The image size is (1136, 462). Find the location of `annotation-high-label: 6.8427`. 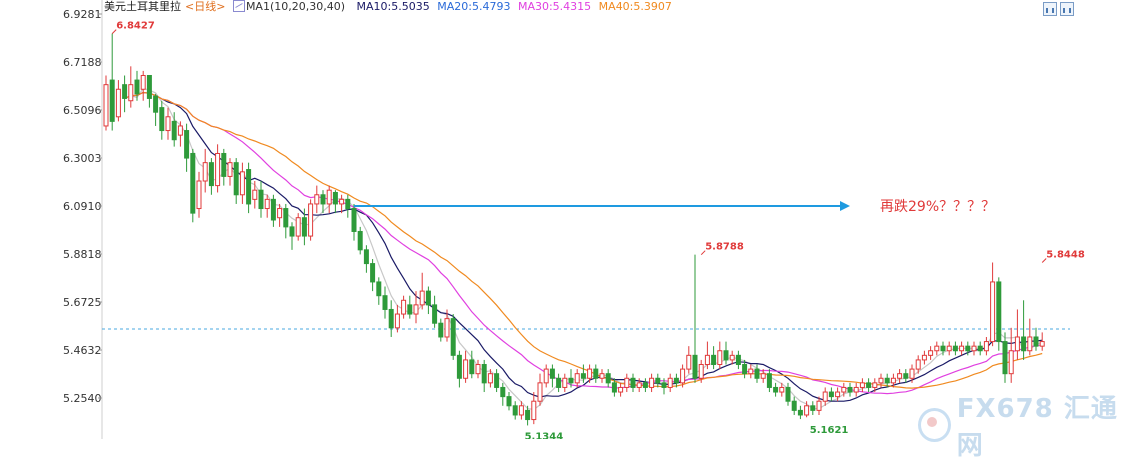

annotation-high-label: 6.8427 is located at coordinates (135, 26).